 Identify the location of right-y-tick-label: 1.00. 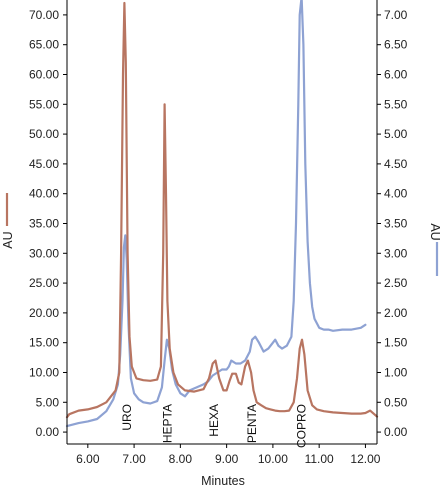
(396, 372).